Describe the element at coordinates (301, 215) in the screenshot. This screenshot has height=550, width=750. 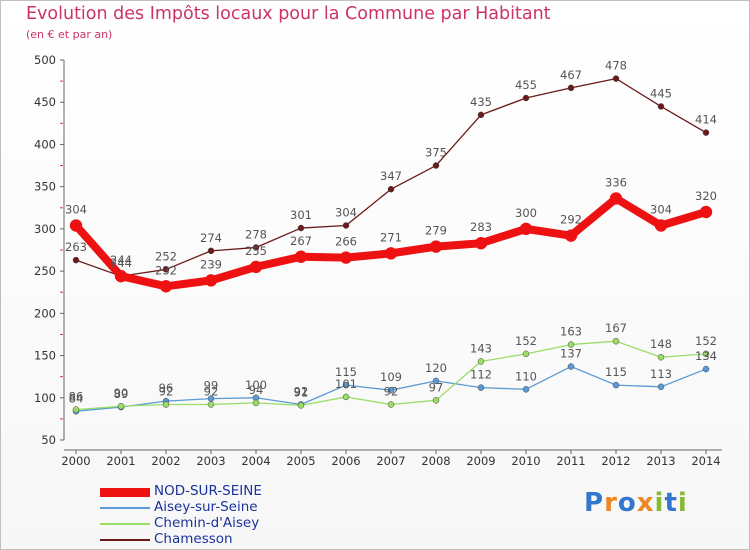
I see `data-label: 301` at that location.